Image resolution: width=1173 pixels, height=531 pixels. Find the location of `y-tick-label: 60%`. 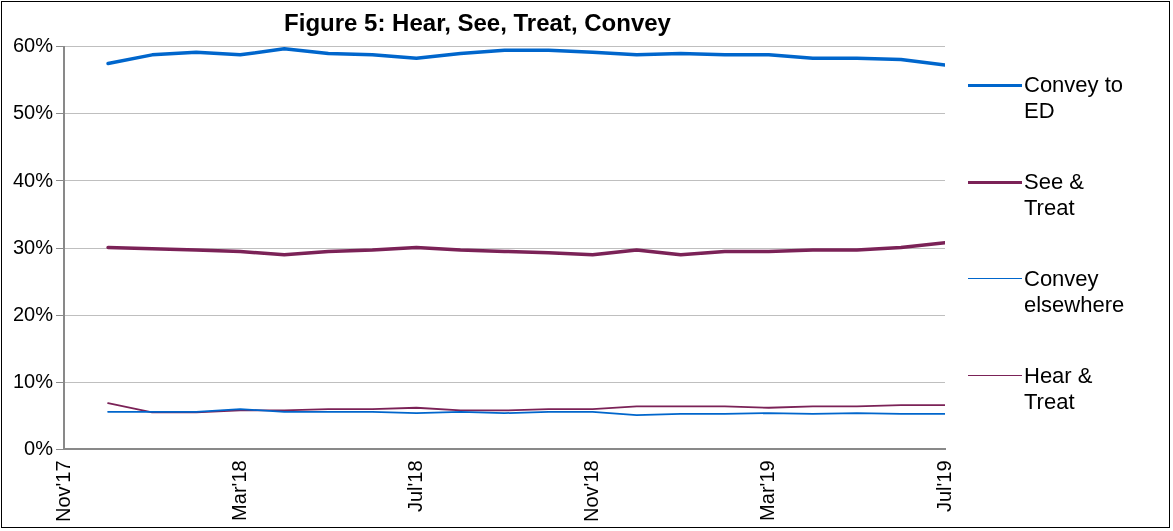

y-tick-label: 60% is located at coordinates (33, 45).